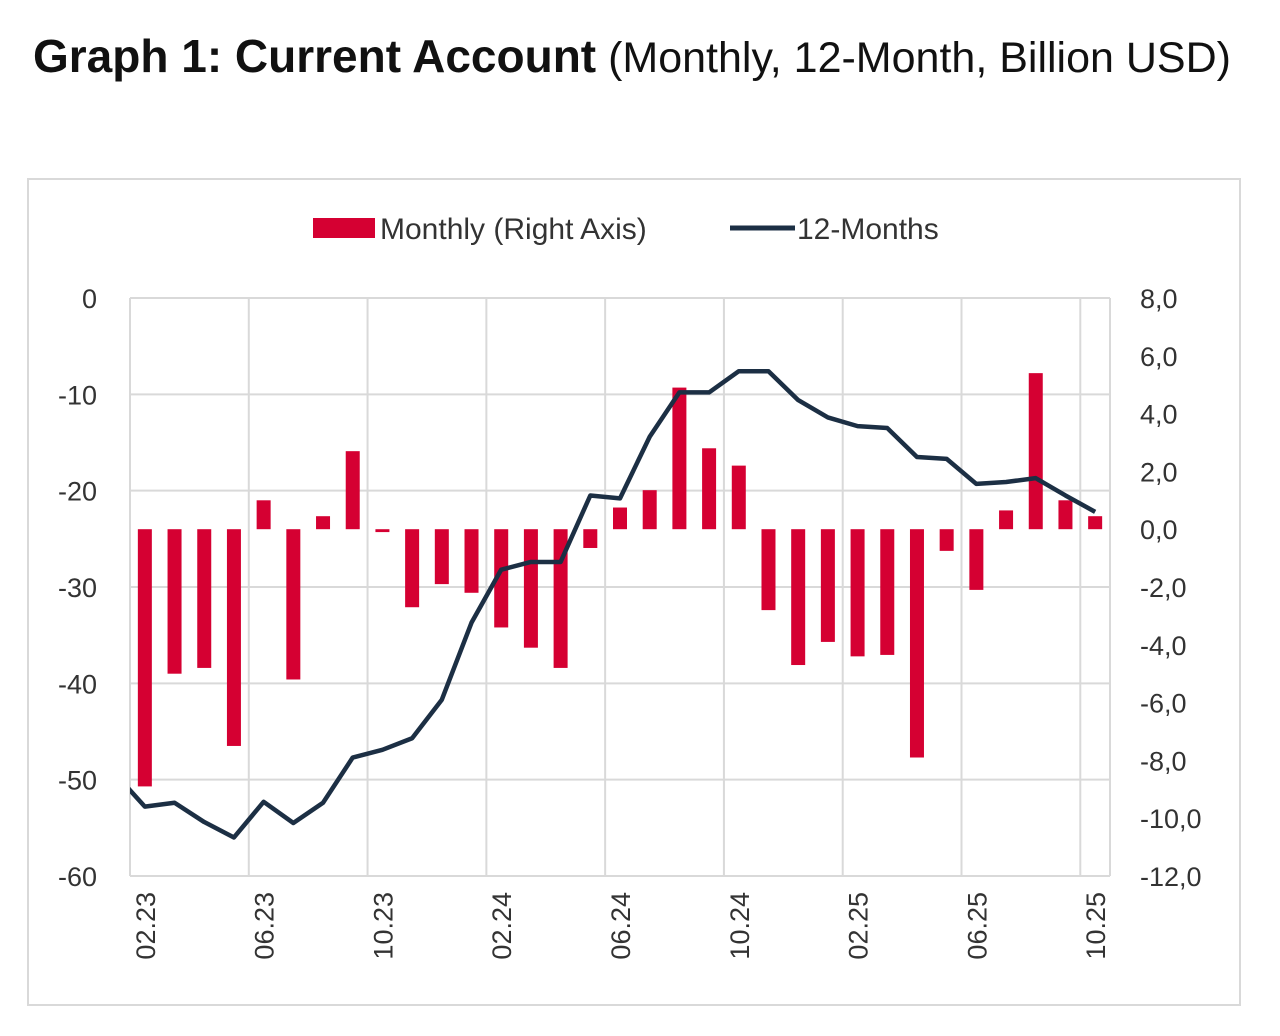 This screenshot has width=1280, height=1036. I want to click on bar-monthly-07.24, so click(649, 510).